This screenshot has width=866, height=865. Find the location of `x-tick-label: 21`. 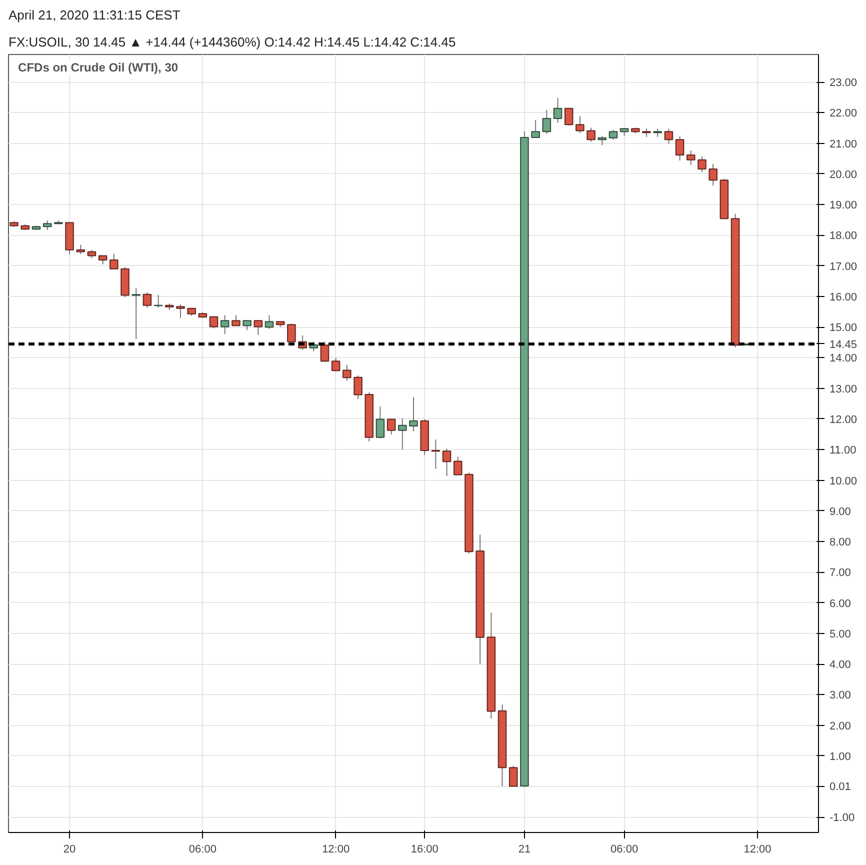

x-tick-label: 21 is located at coordinates (524, 850).